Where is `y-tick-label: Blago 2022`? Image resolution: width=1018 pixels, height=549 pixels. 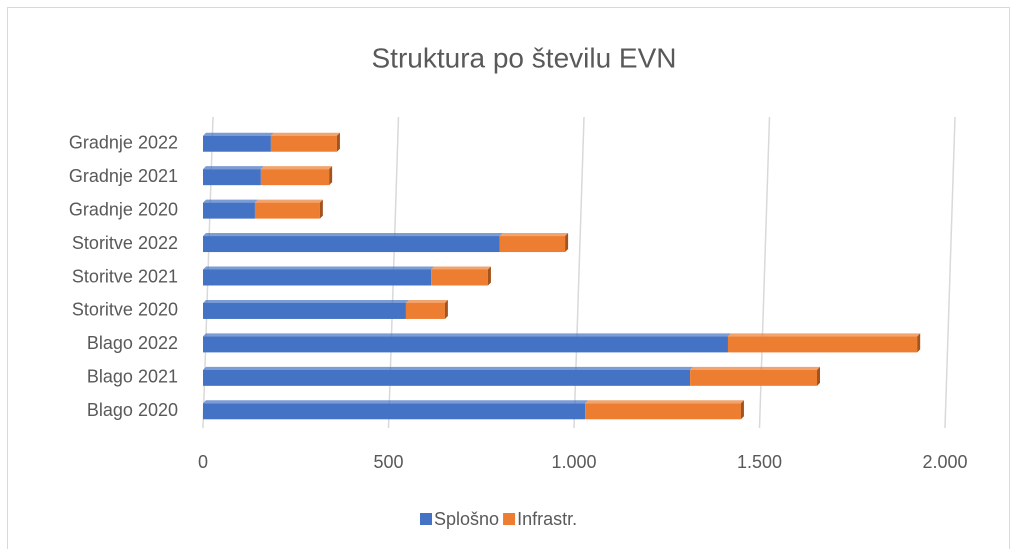 y-tick-label: Blago 2022 is located at coordinates (132, 343).